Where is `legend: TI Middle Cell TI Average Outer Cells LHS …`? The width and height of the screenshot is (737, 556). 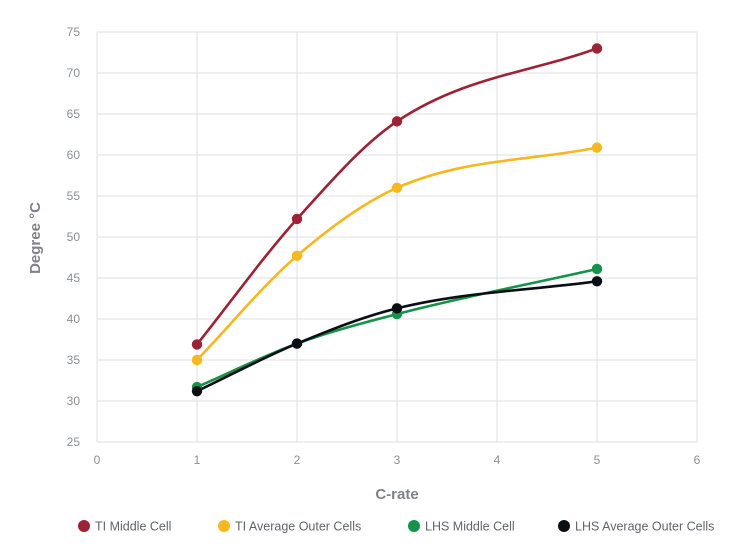
legend: TI Middle Cell TI Average Outer Cells LHS … is located at coordinates (396, 527).